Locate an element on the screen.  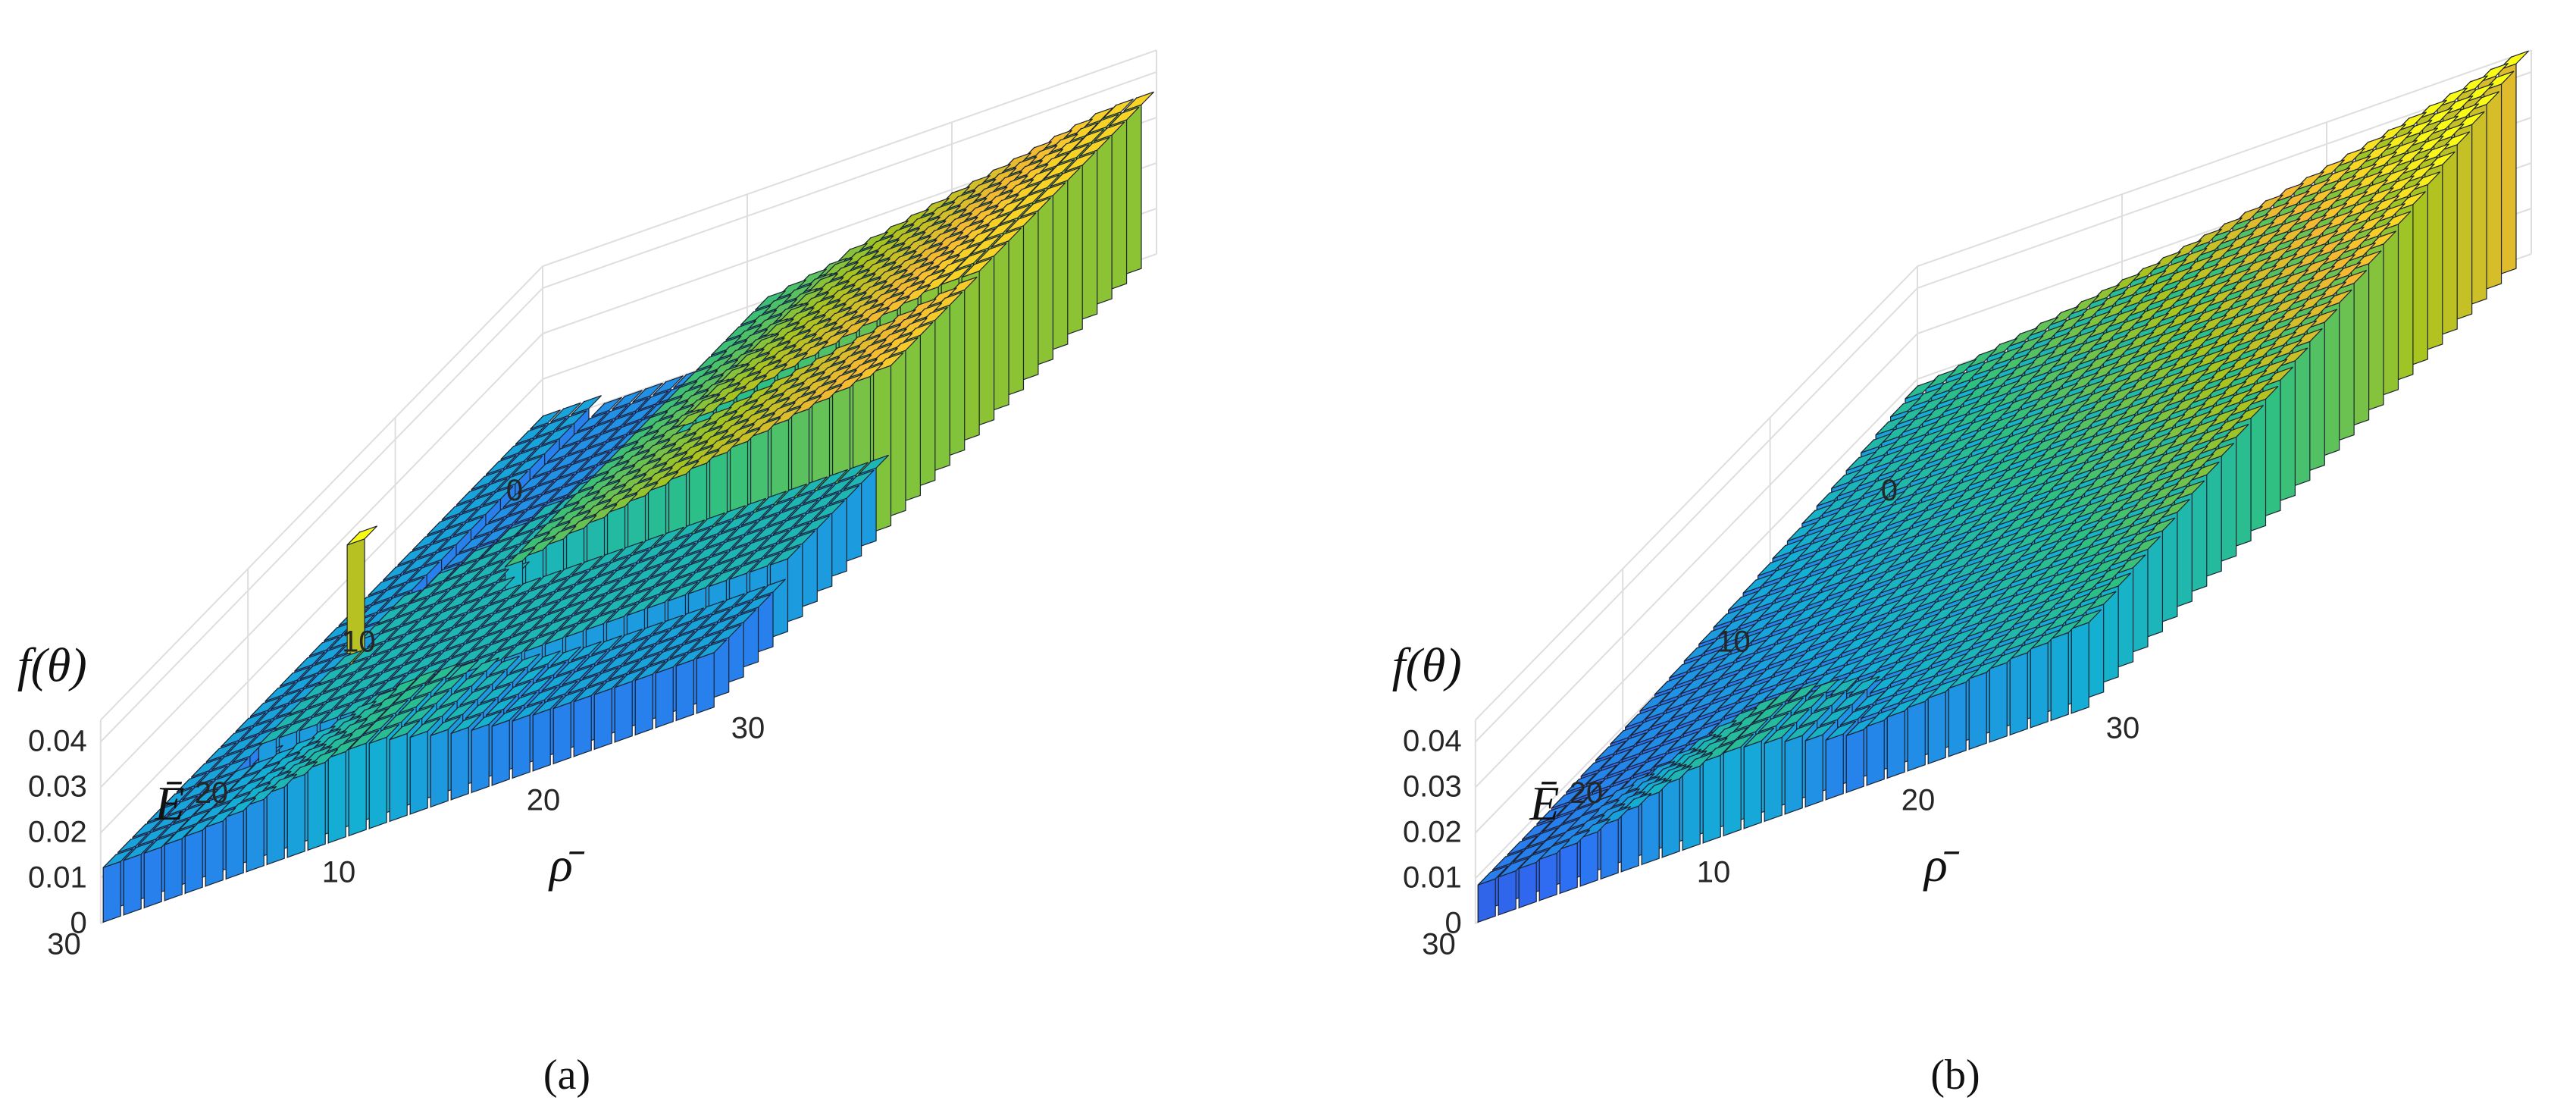
y-tick-label: 0 is located at coordinates (514, 490).